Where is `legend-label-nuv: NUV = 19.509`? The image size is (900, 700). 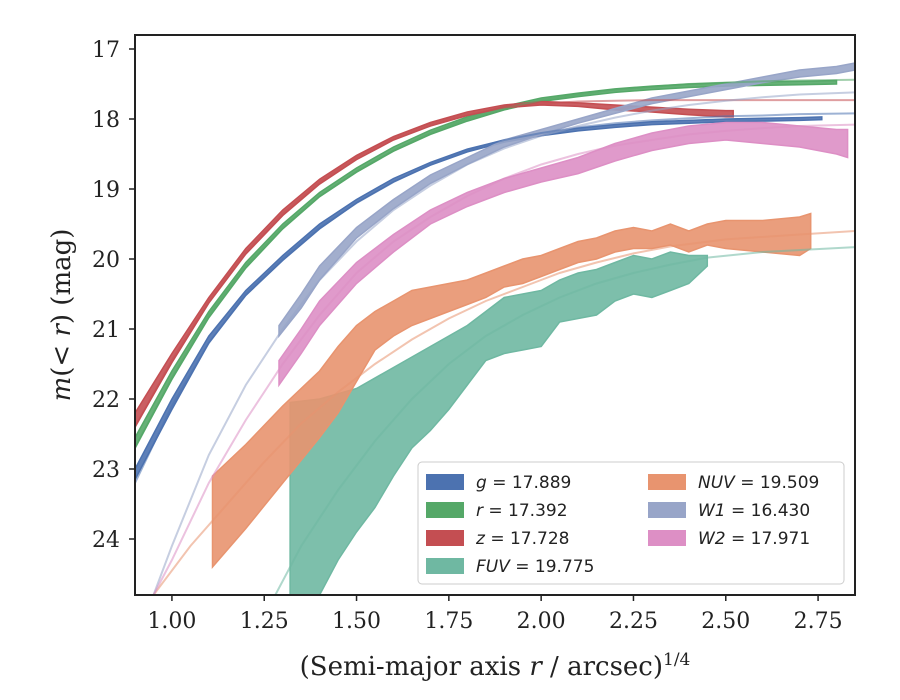
legend-label-nuv: NUV = 19.509 is located at coordinates (758, 483).